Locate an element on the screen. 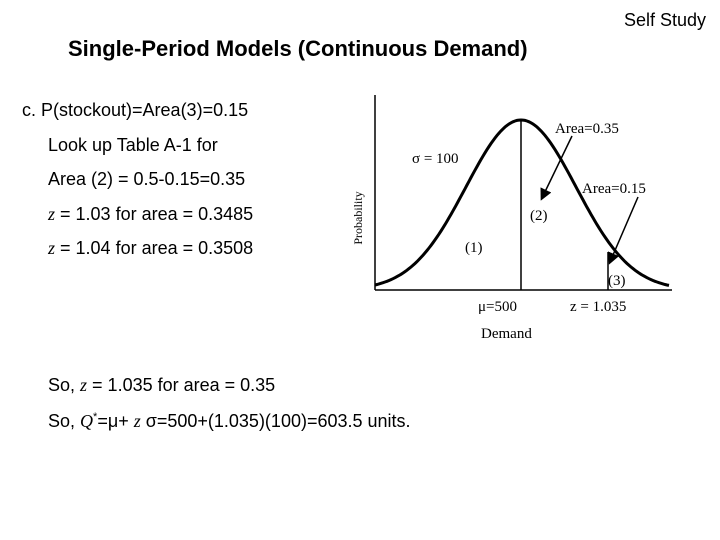 The height and width of the screenshot is (540, 720). label: Area=0.35 is located at coordinates (587, 129).